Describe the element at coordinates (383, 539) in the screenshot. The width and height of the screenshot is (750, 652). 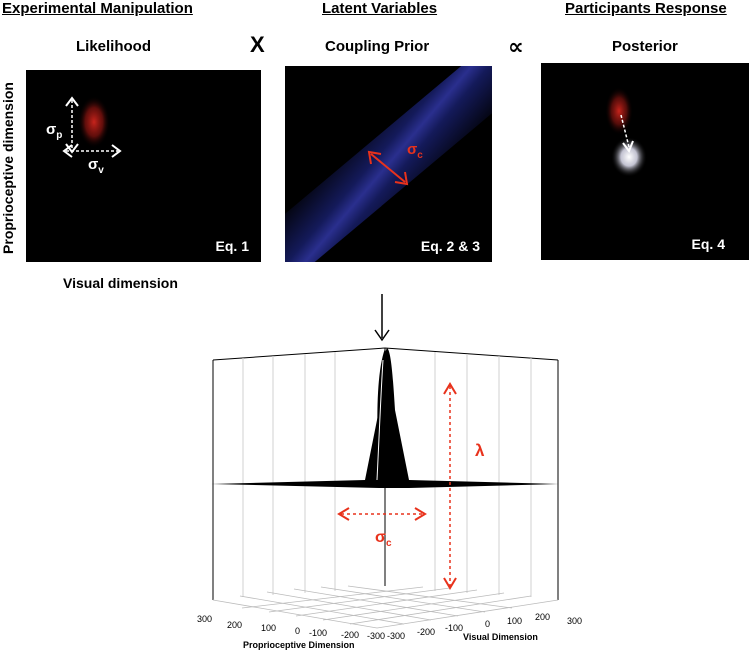
I see `sigma-c-width-label: σc` at that location.